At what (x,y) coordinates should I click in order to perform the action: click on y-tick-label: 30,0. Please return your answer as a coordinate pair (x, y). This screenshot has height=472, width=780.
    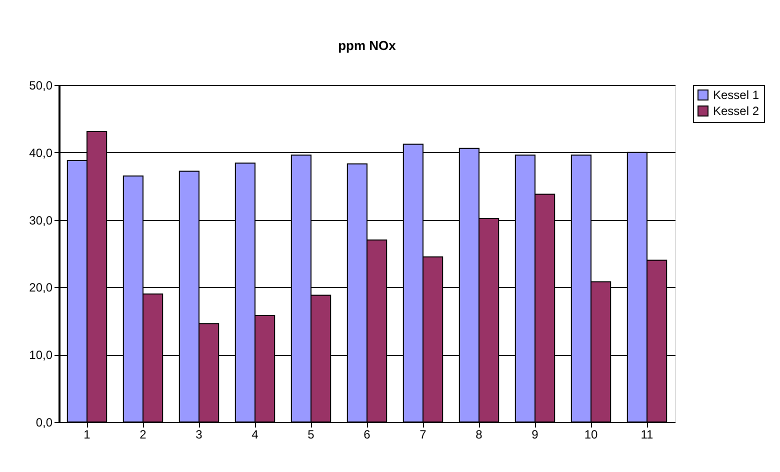
    Looking at the image, I should click on (41, 220).